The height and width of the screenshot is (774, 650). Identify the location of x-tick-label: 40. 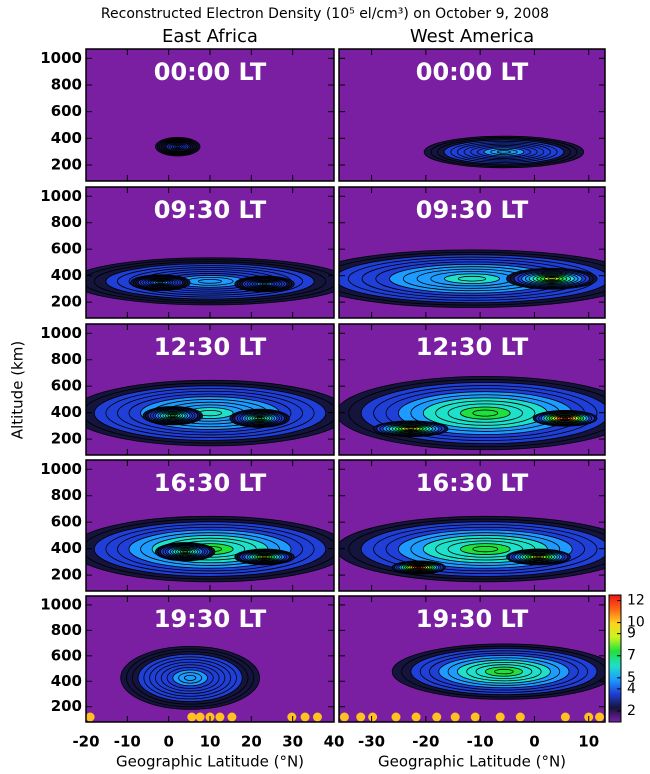
(334, 742).